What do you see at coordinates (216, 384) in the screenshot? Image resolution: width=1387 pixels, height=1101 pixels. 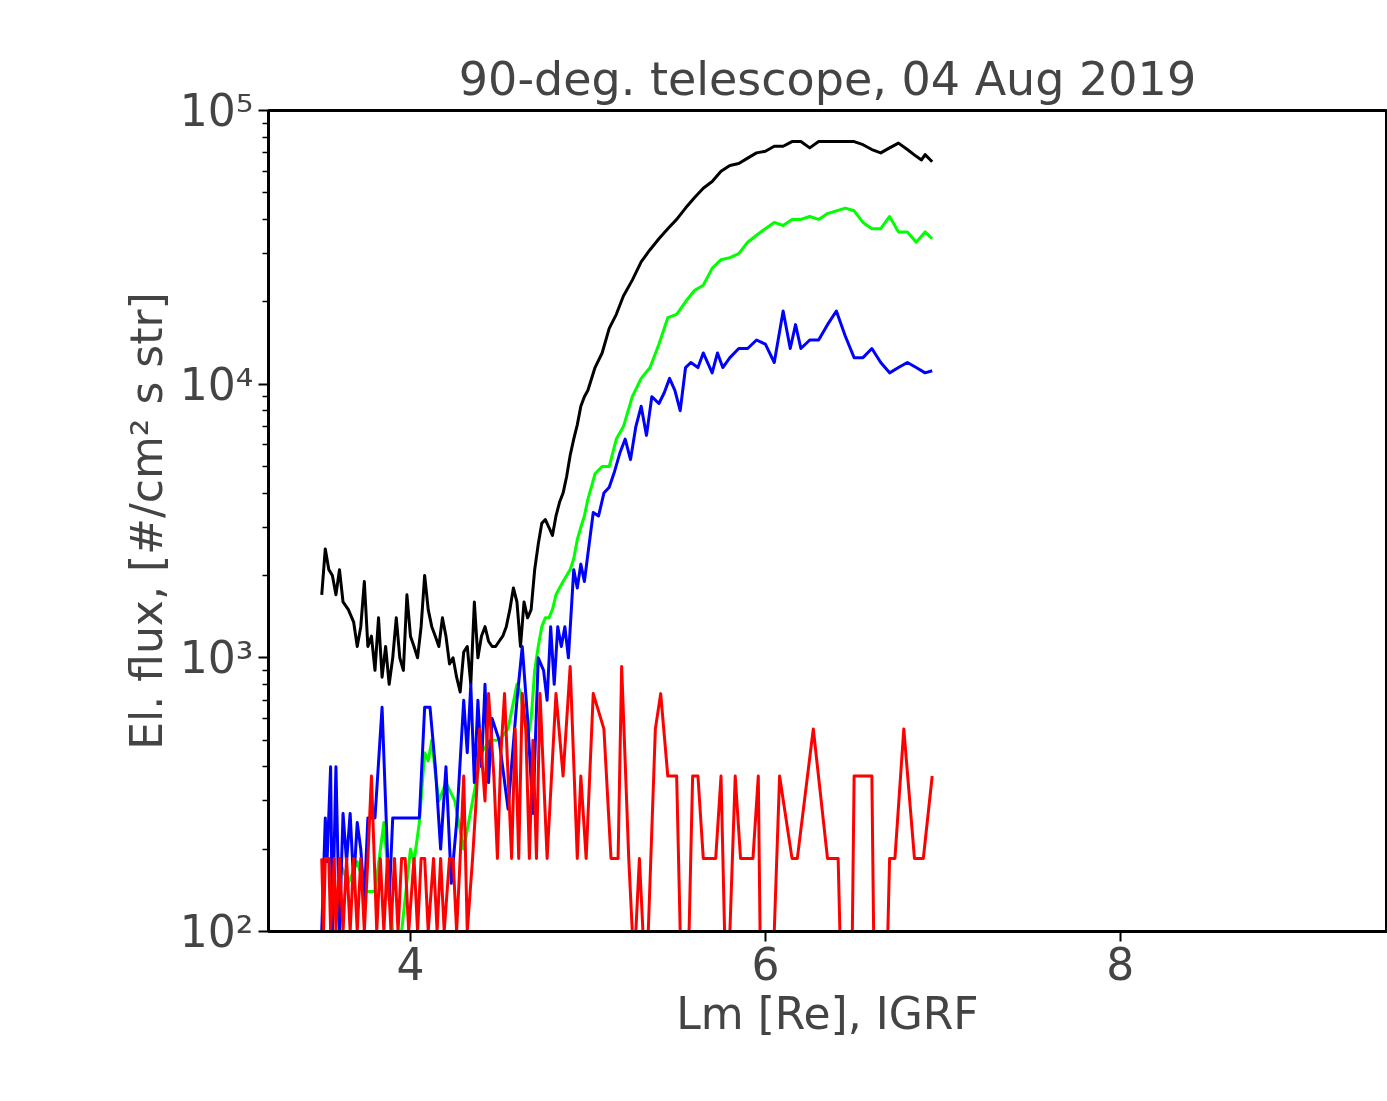 I see `y-tick-label: 10⁴` at bounding box center [216, 384].